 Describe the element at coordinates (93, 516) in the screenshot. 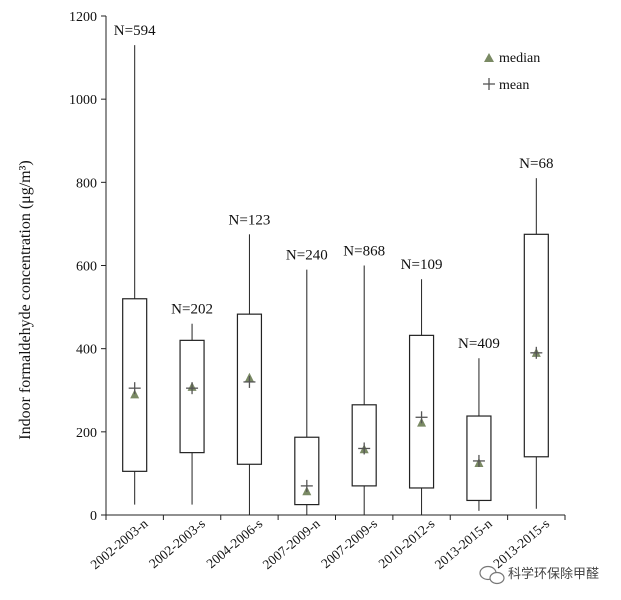

I see `y-tick-label: 0` at that location.